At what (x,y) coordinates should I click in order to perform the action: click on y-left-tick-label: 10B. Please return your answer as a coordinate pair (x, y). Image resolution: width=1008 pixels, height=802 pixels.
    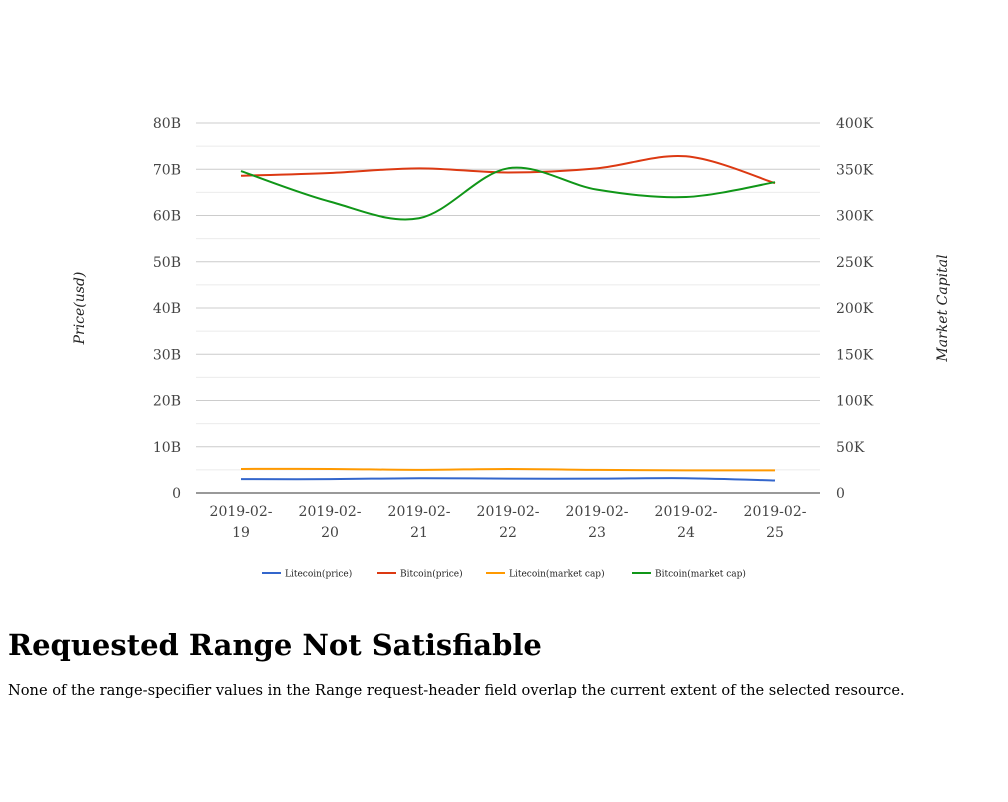
    Looking at the image, I should click on (167, 448).